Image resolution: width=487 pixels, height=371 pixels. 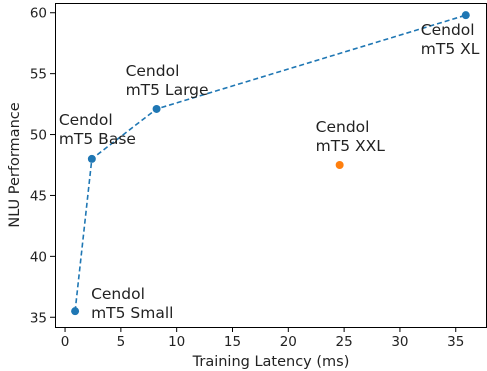 What do you see at coordinates (42, 166) in the screenshot?
I see `y-axis-ticks: 35 40 45 50 55 60` at bounding box center [42, 166].